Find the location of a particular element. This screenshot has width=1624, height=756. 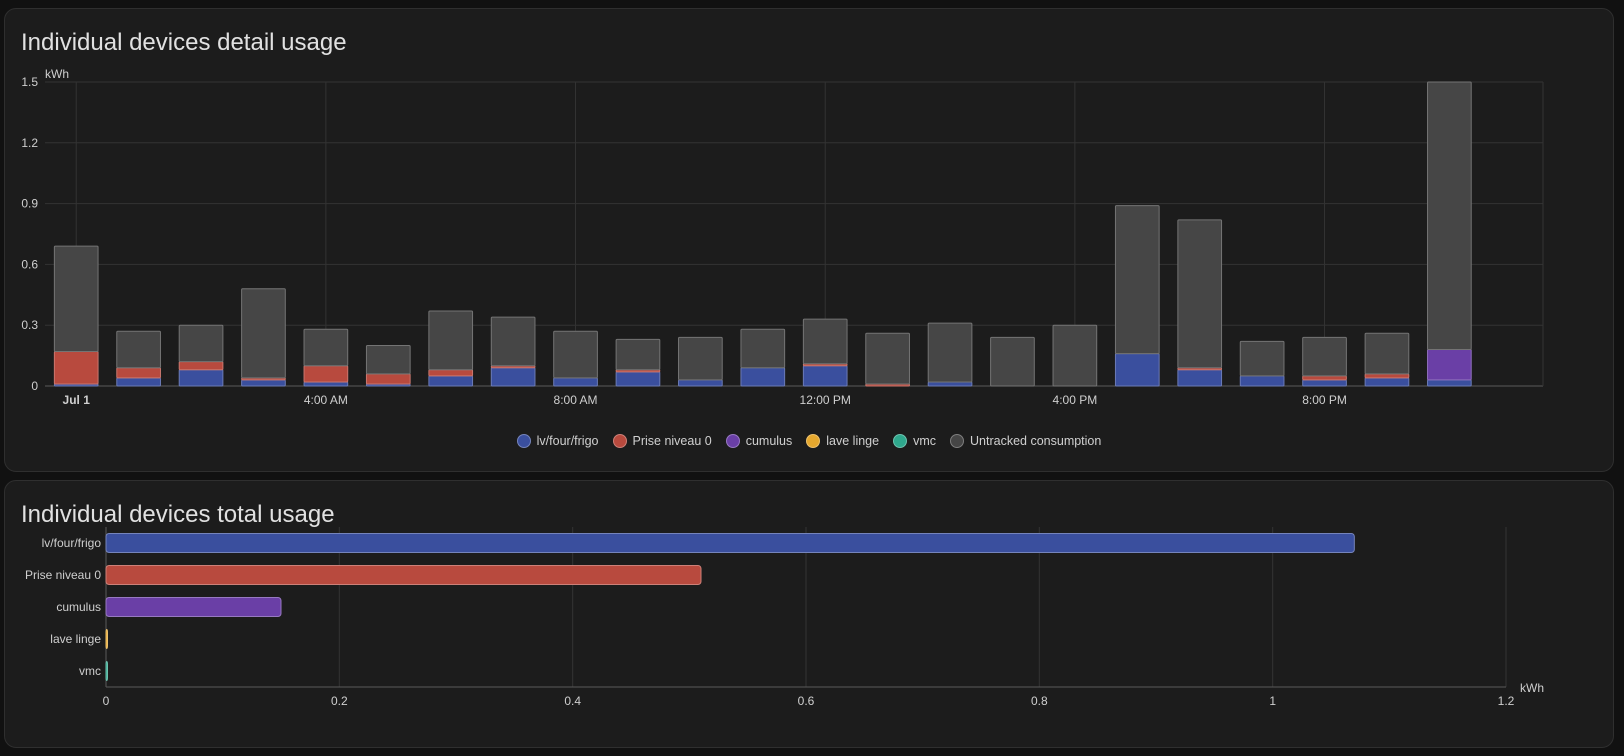

x-tick-label: 0.8 is located at coordinates (1039, 701).